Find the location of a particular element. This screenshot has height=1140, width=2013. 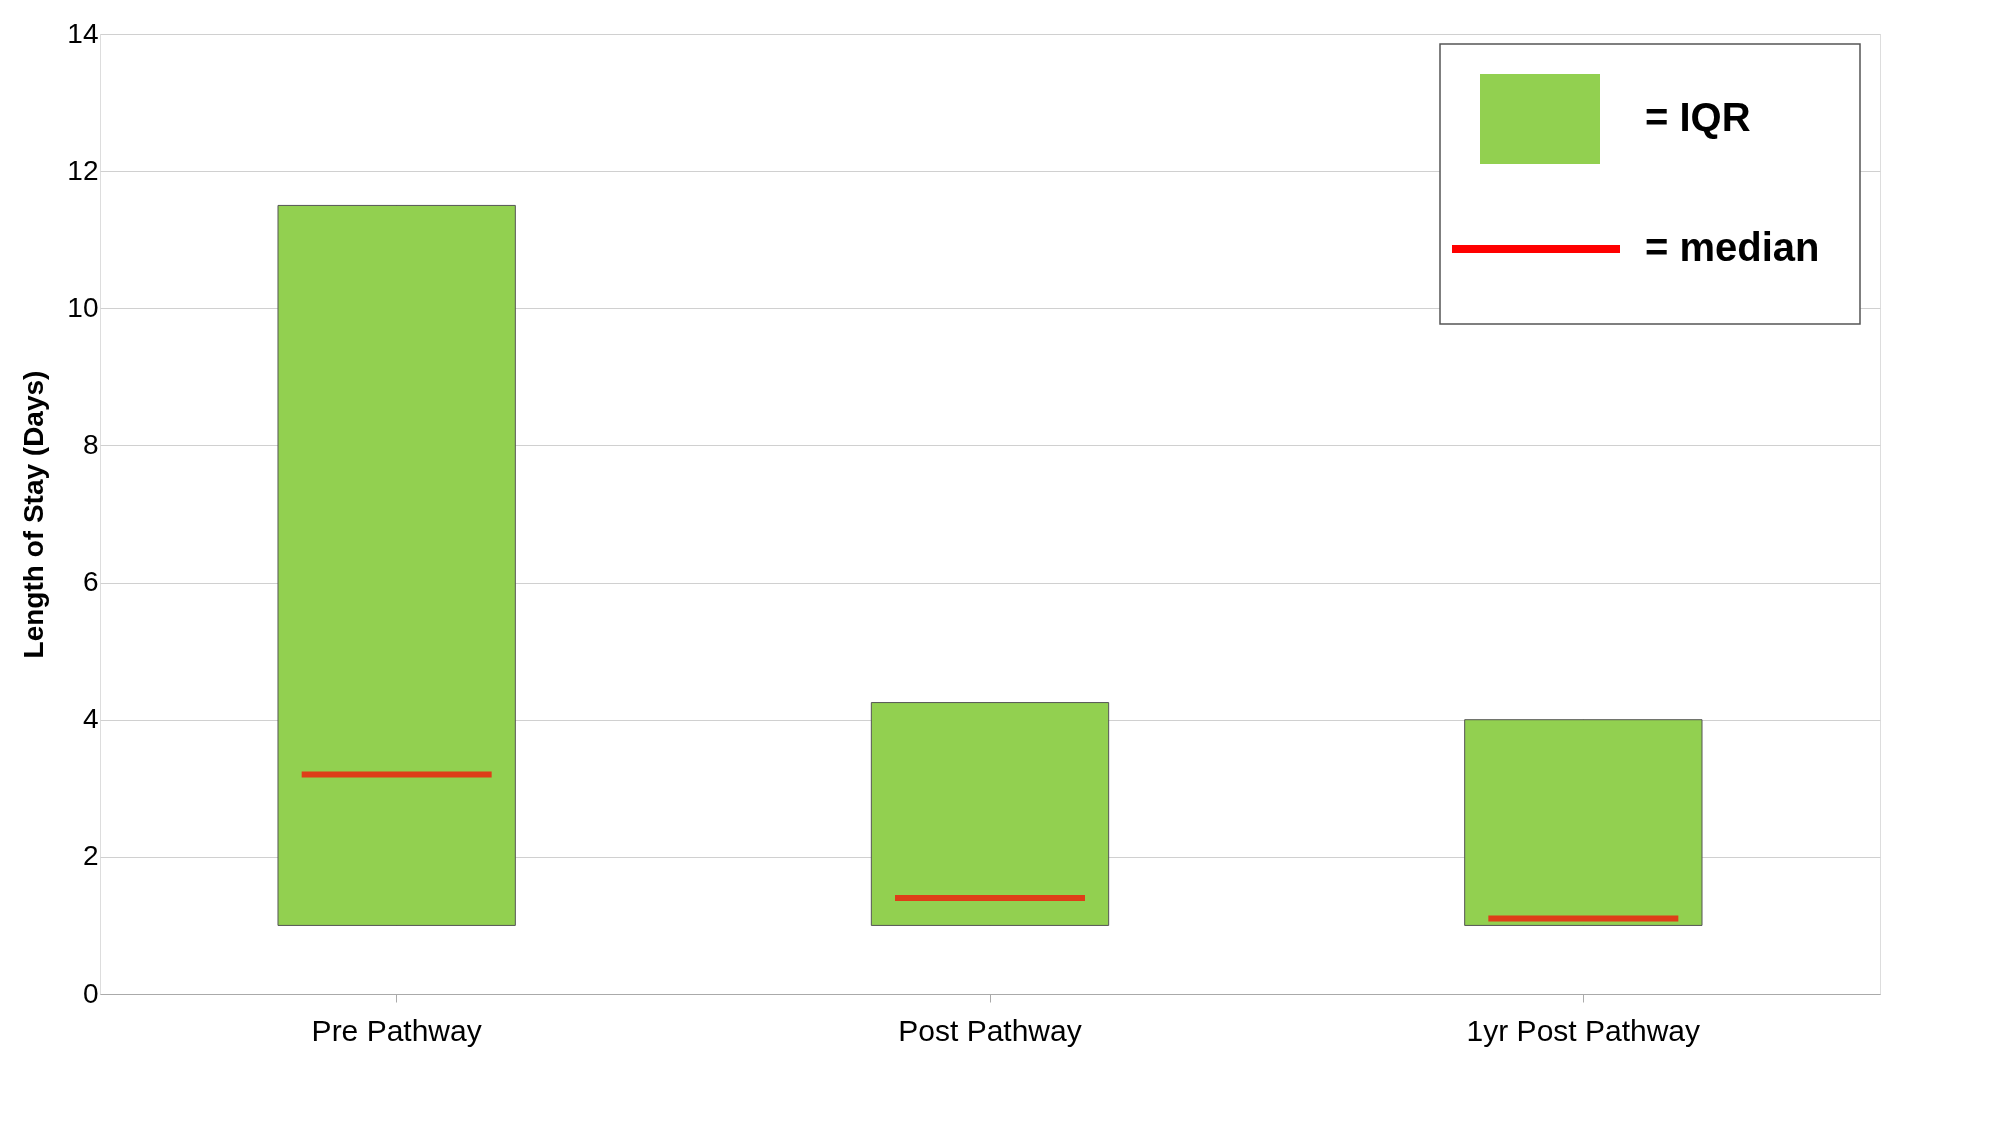

y-tick-label: 2 is located at coordinates (90, 856).